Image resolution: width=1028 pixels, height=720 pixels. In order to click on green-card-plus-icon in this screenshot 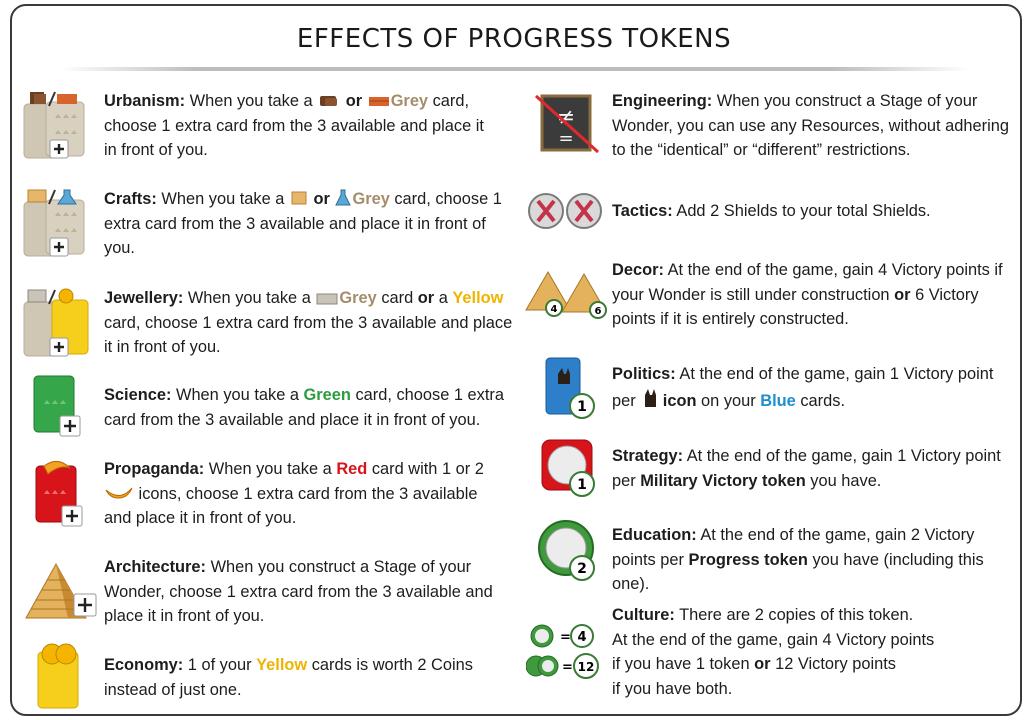, I will do `click(57, 406)`.